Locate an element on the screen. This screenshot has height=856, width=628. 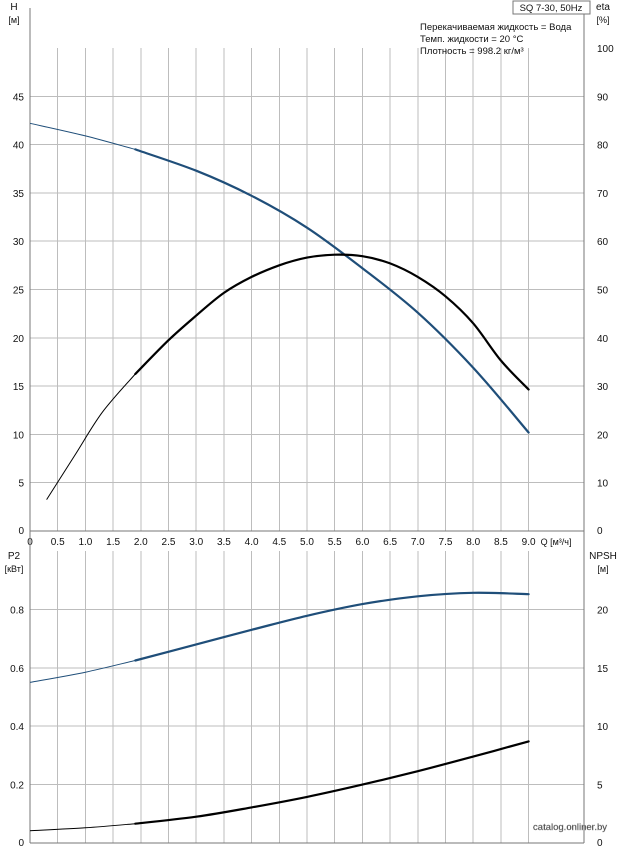
y-right-tick-label: 60 is located at coordinates (603, 242).